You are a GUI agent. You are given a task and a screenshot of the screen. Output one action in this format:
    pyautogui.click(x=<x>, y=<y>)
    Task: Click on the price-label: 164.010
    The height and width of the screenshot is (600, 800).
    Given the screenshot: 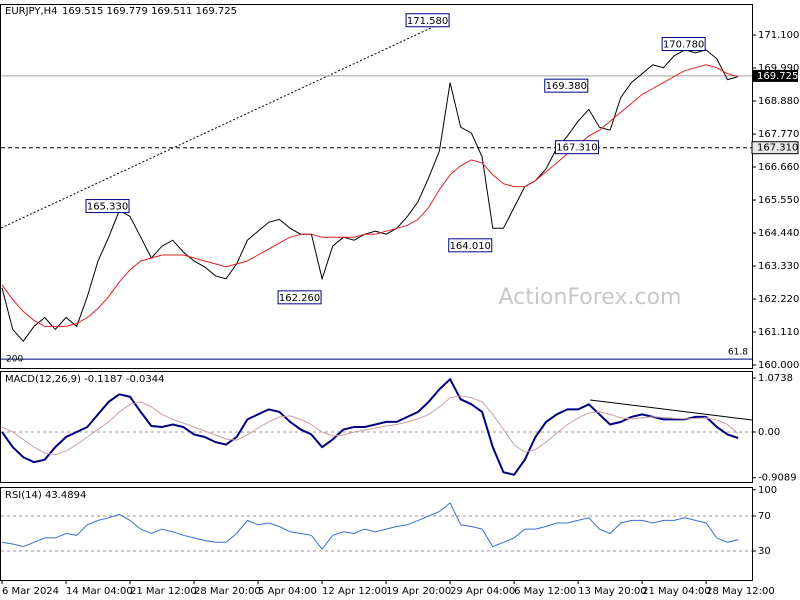 What is the action you would take?
    pyautogui.click(x=470, y=246)
    